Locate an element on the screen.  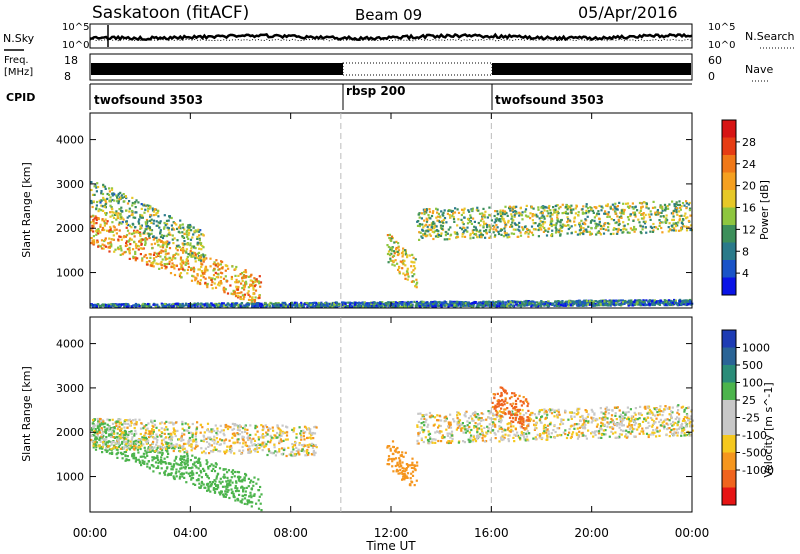
colorbar-tick-label: -100 is located at coordinates (754, 435).